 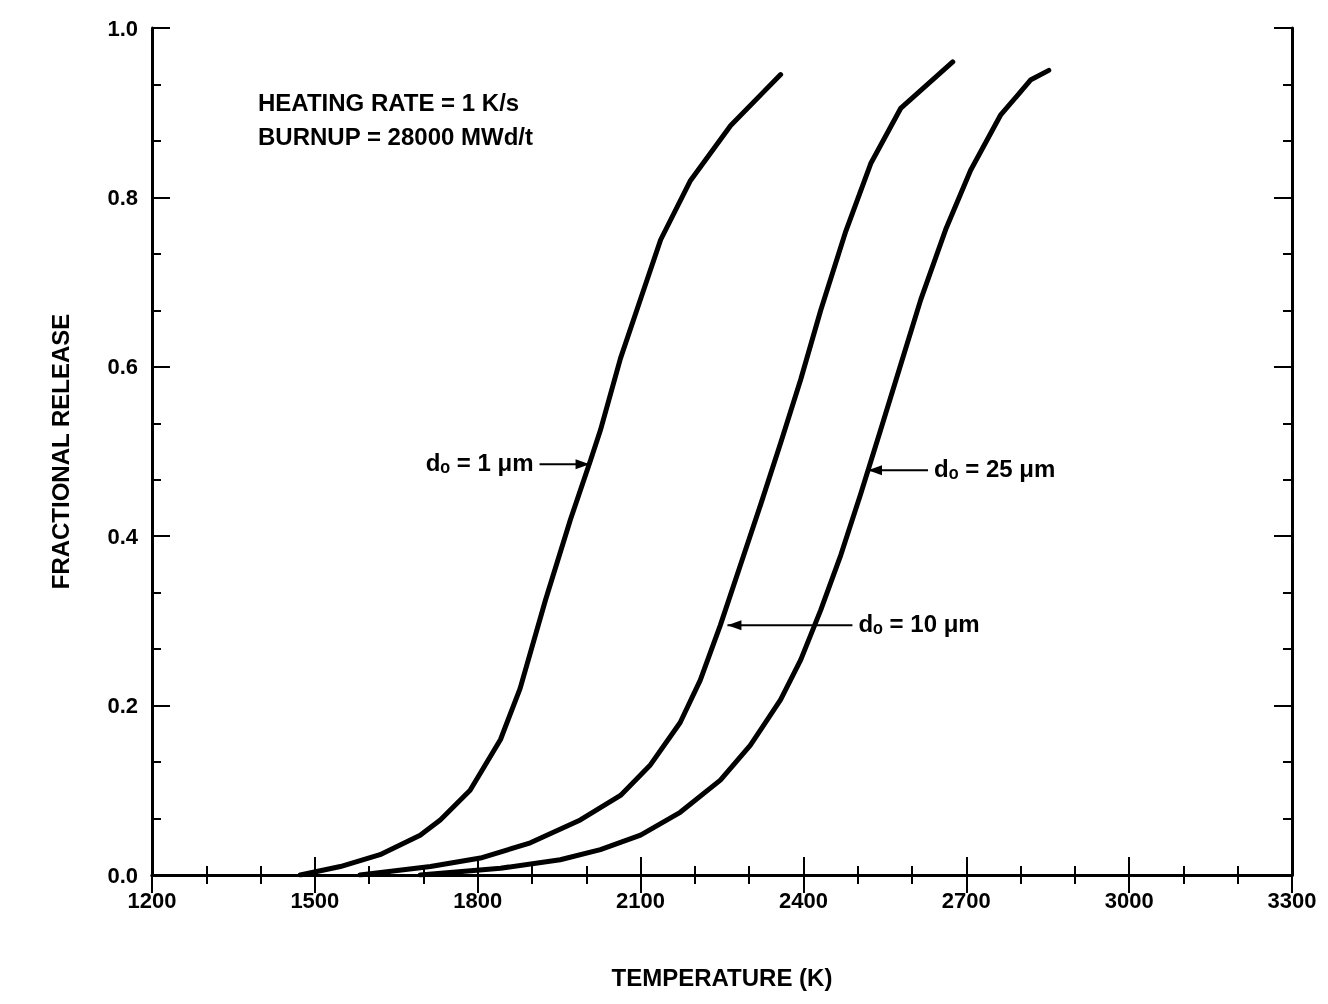 I want to click on x-tick-label: 1800, so click(x=478, y=900).